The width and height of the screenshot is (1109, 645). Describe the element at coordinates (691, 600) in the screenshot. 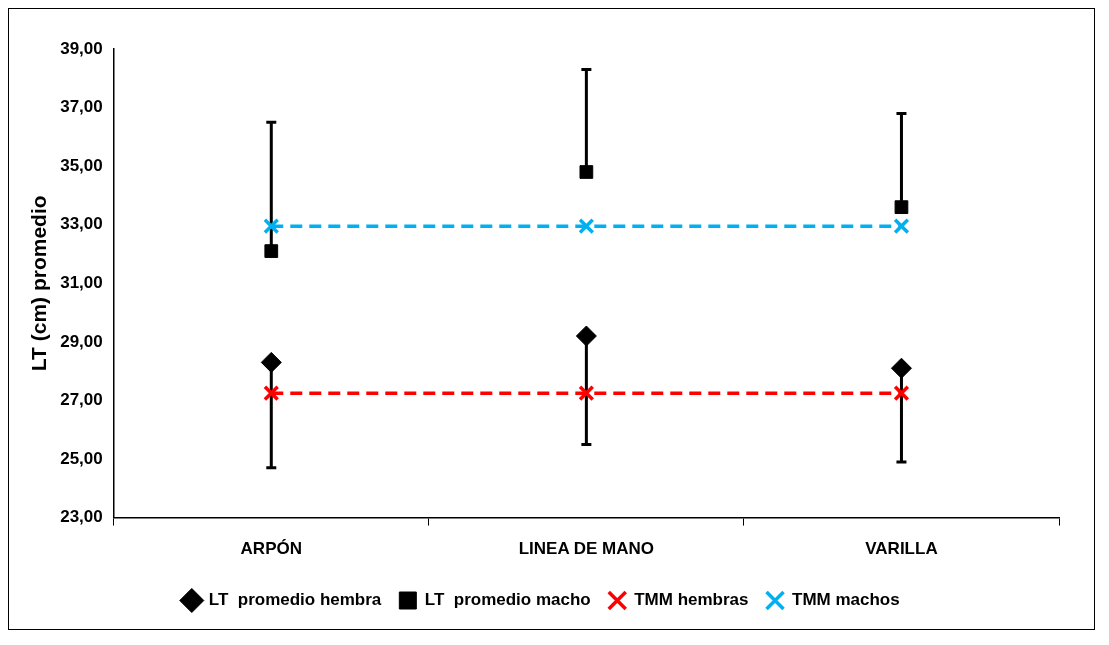

I see `legend-label: TMM hembras` at that location.